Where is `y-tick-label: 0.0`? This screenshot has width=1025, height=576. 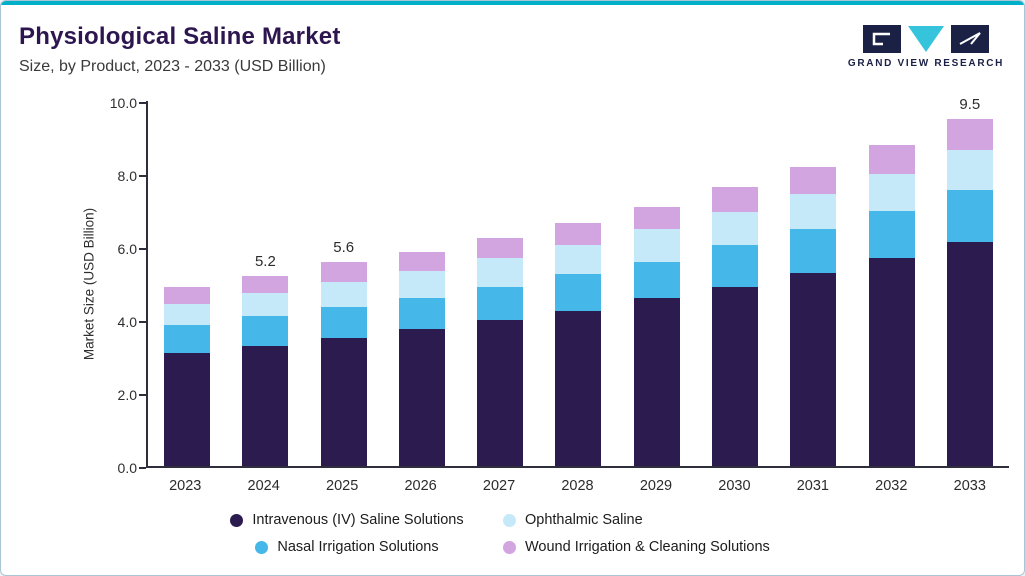 y-tick-label: 0.0 is located at coordinates (127, 468).